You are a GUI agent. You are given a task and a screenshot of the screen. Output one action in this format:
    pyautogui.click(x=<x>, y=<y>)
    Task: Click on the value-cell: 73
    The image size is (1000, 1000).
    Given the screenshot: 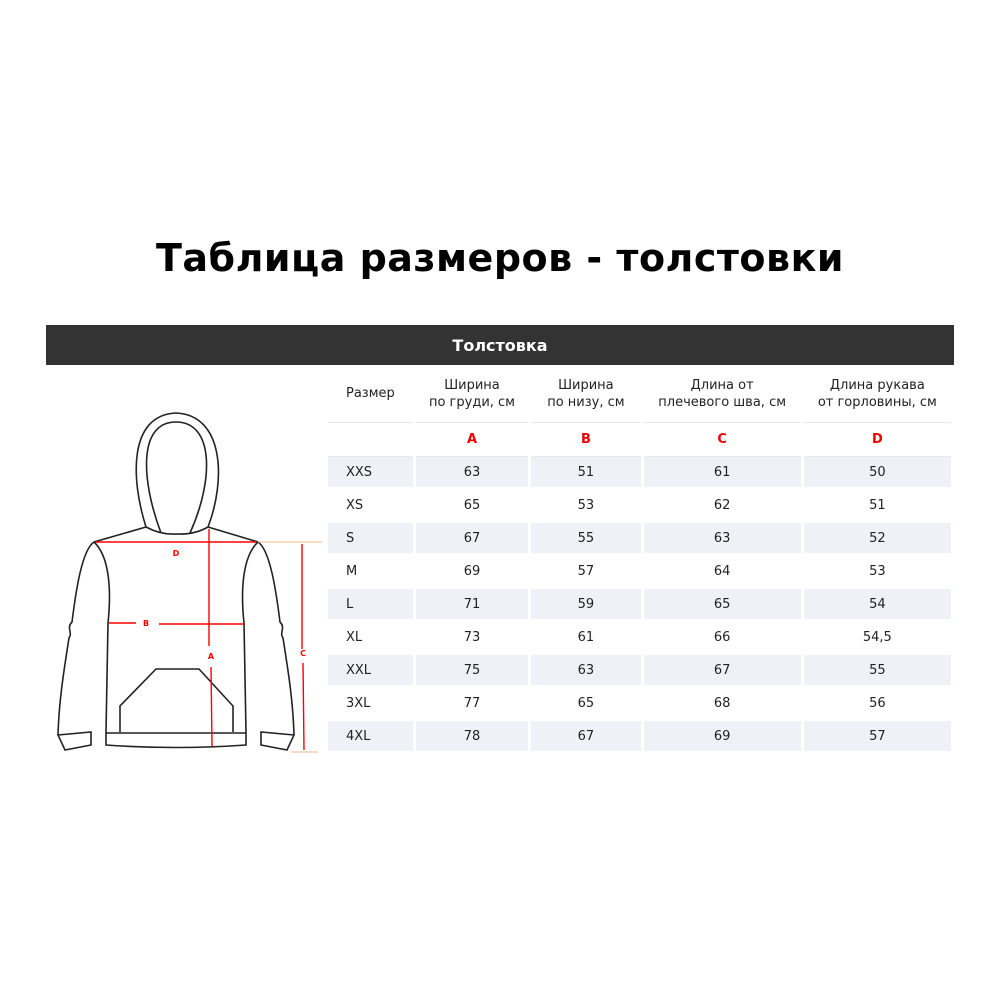 What is the action you would take?
    pyautogui.click(x=472, y=638)
    